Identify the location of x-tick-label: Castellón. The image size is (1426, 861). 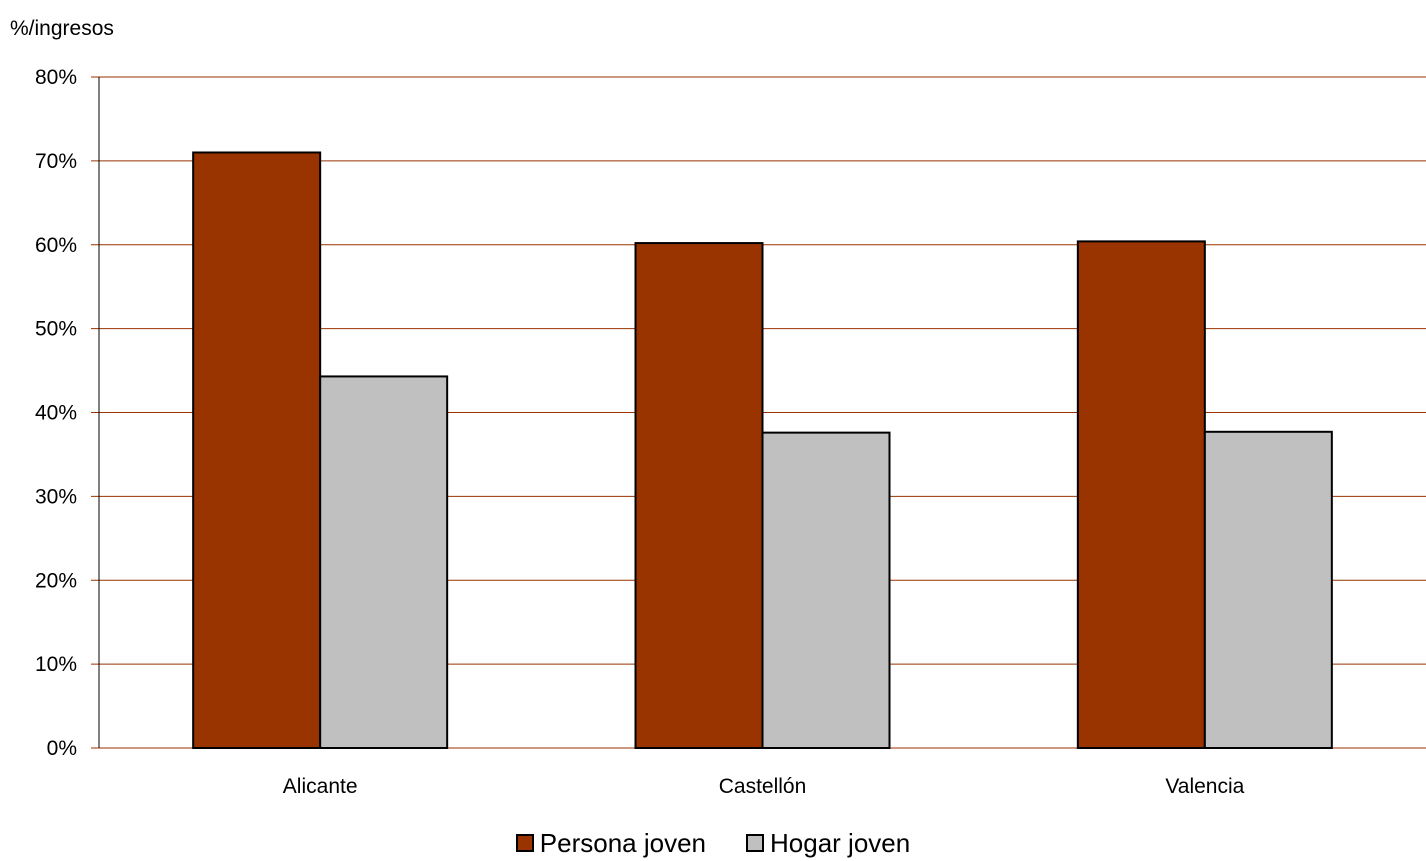
(763, 786).